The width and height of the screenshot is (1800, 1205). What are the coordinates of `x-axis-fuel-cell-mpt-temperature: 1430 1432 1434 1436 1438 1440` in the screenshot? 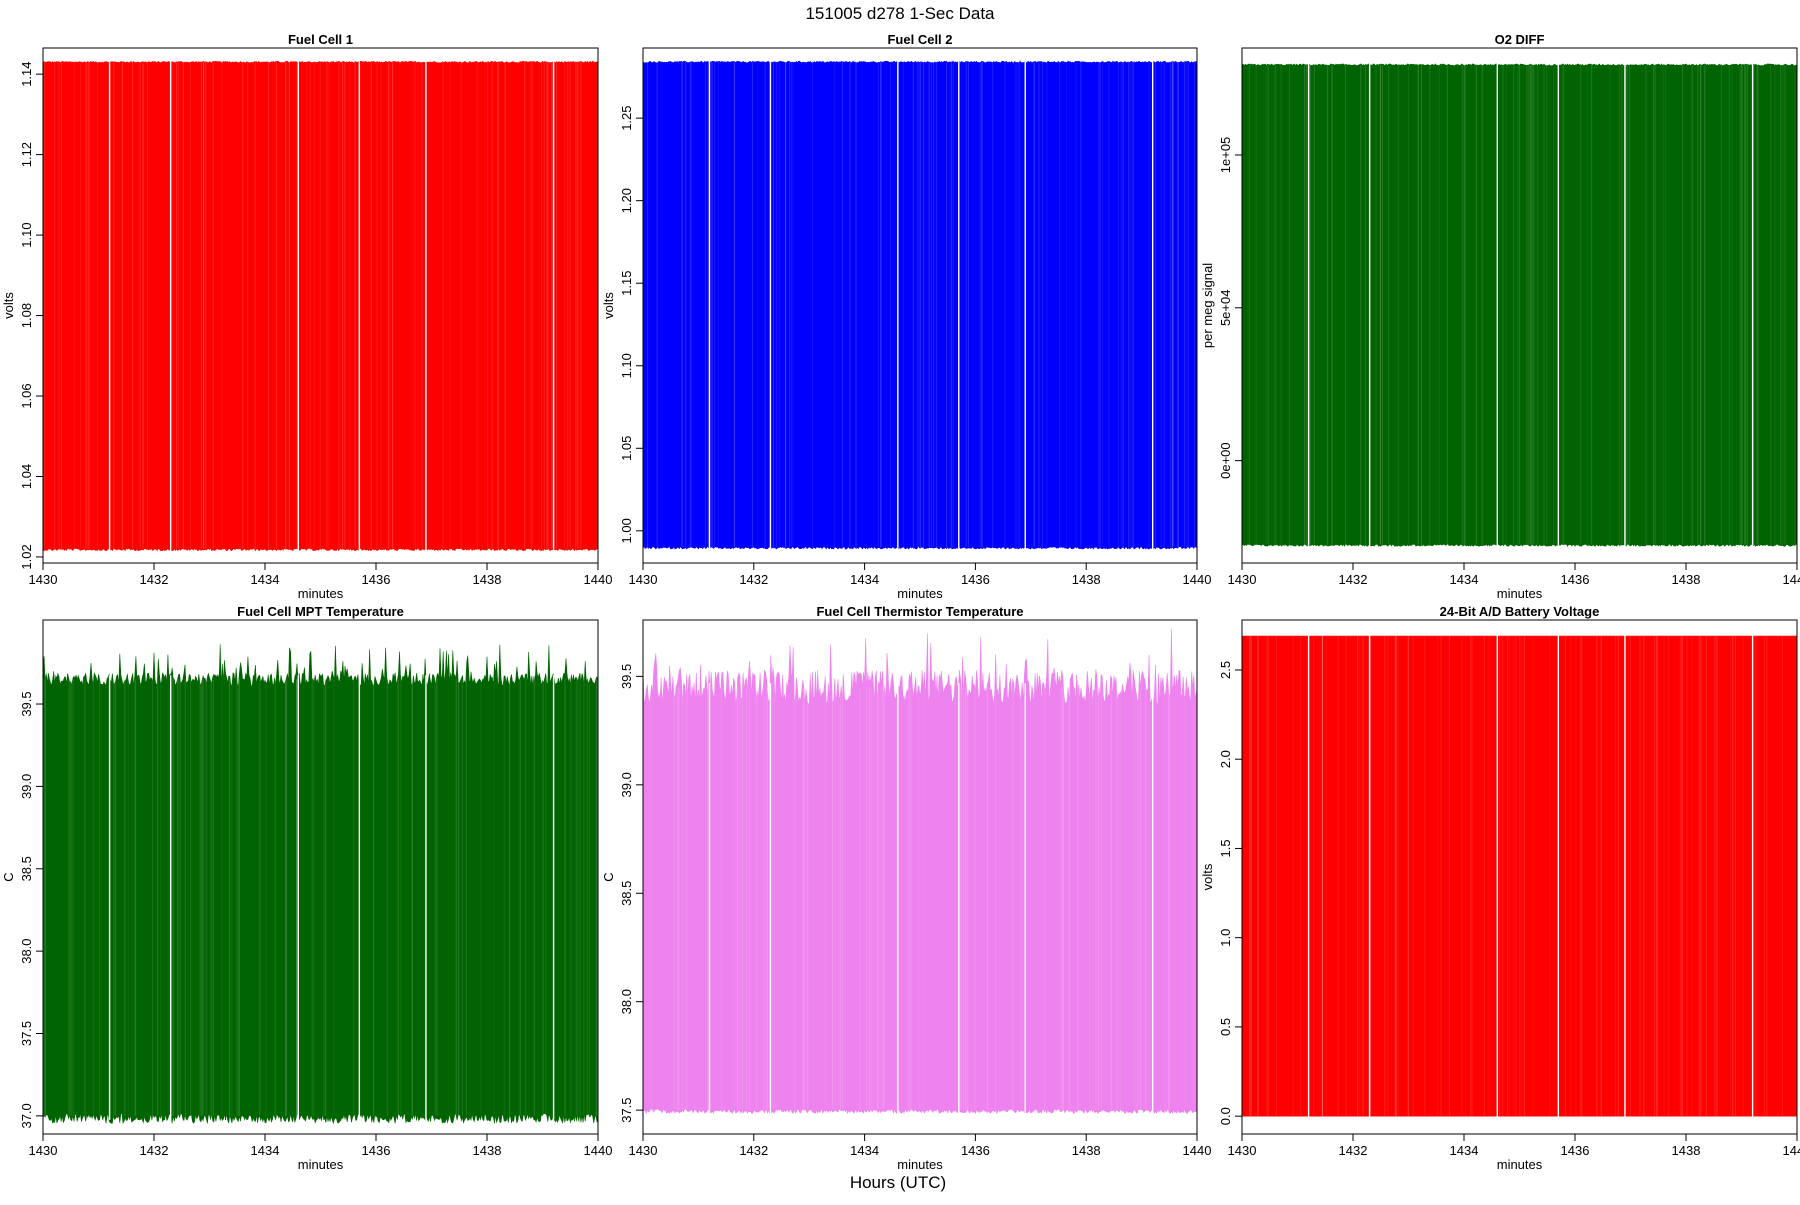 It's located at (321, 1146).